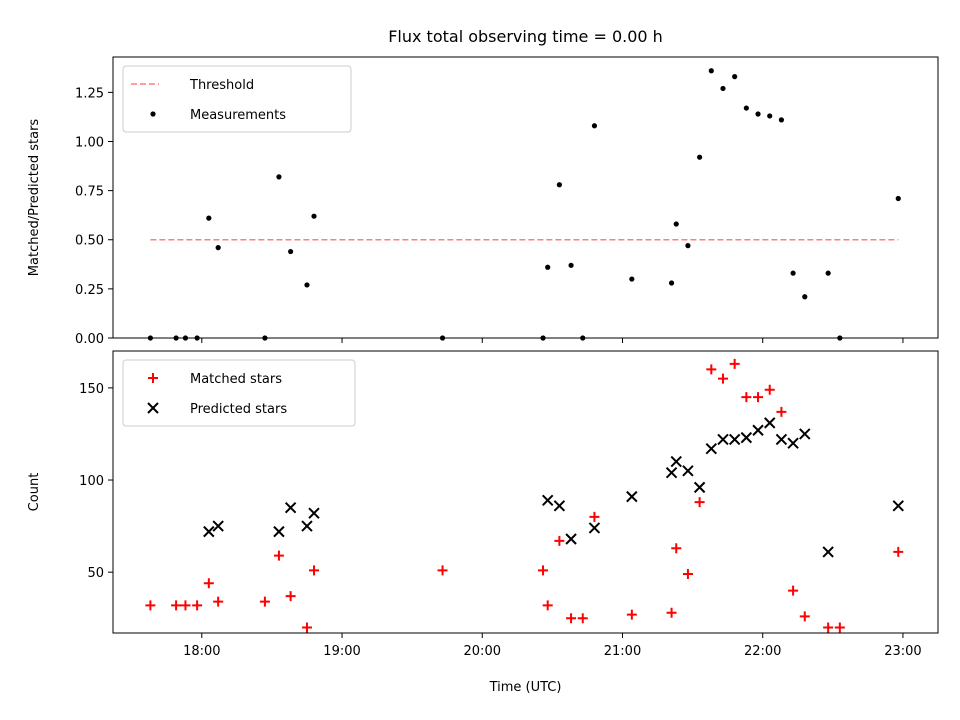  What do you see at coordinates (341, 651) in the screenshot?
I see `x-tick-label: 19:00` at bounding box center [341, 651].